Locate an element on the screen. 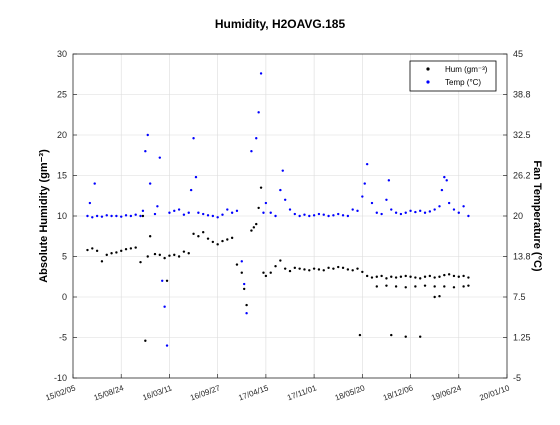 This screenshot has width=560, height=425. y-axis-left-label: Absolute Humidity (gm⁻³) is located at coordinates (44, 216).